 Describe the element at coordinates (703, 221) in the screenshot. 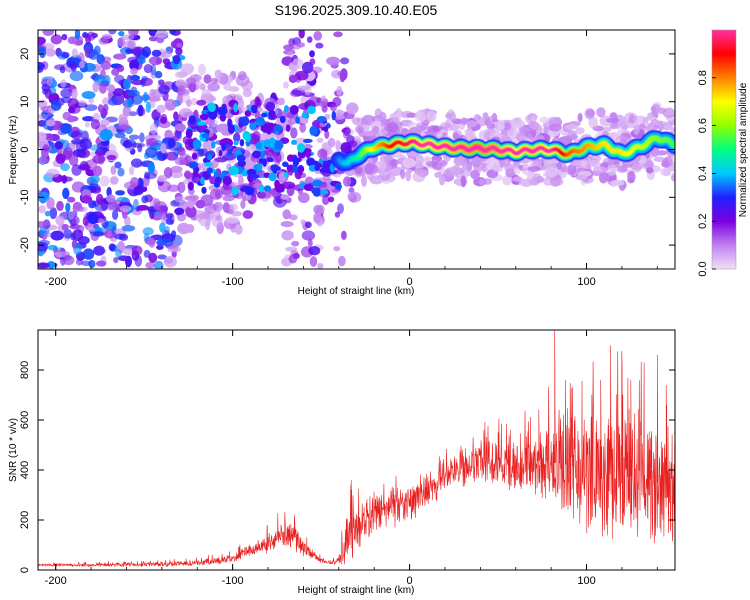

I see `colorbar-tick-label: 0.2` at that location.